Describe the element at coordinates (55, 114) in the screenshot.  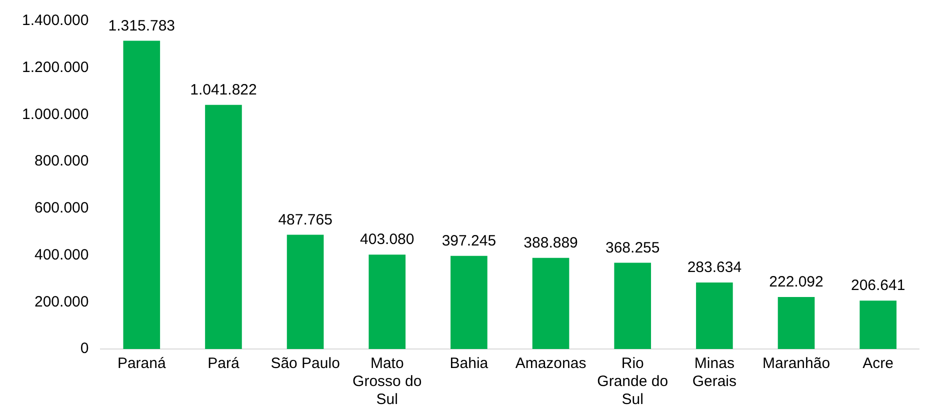
I see `y-tick-label: 1.000.000` at that location.